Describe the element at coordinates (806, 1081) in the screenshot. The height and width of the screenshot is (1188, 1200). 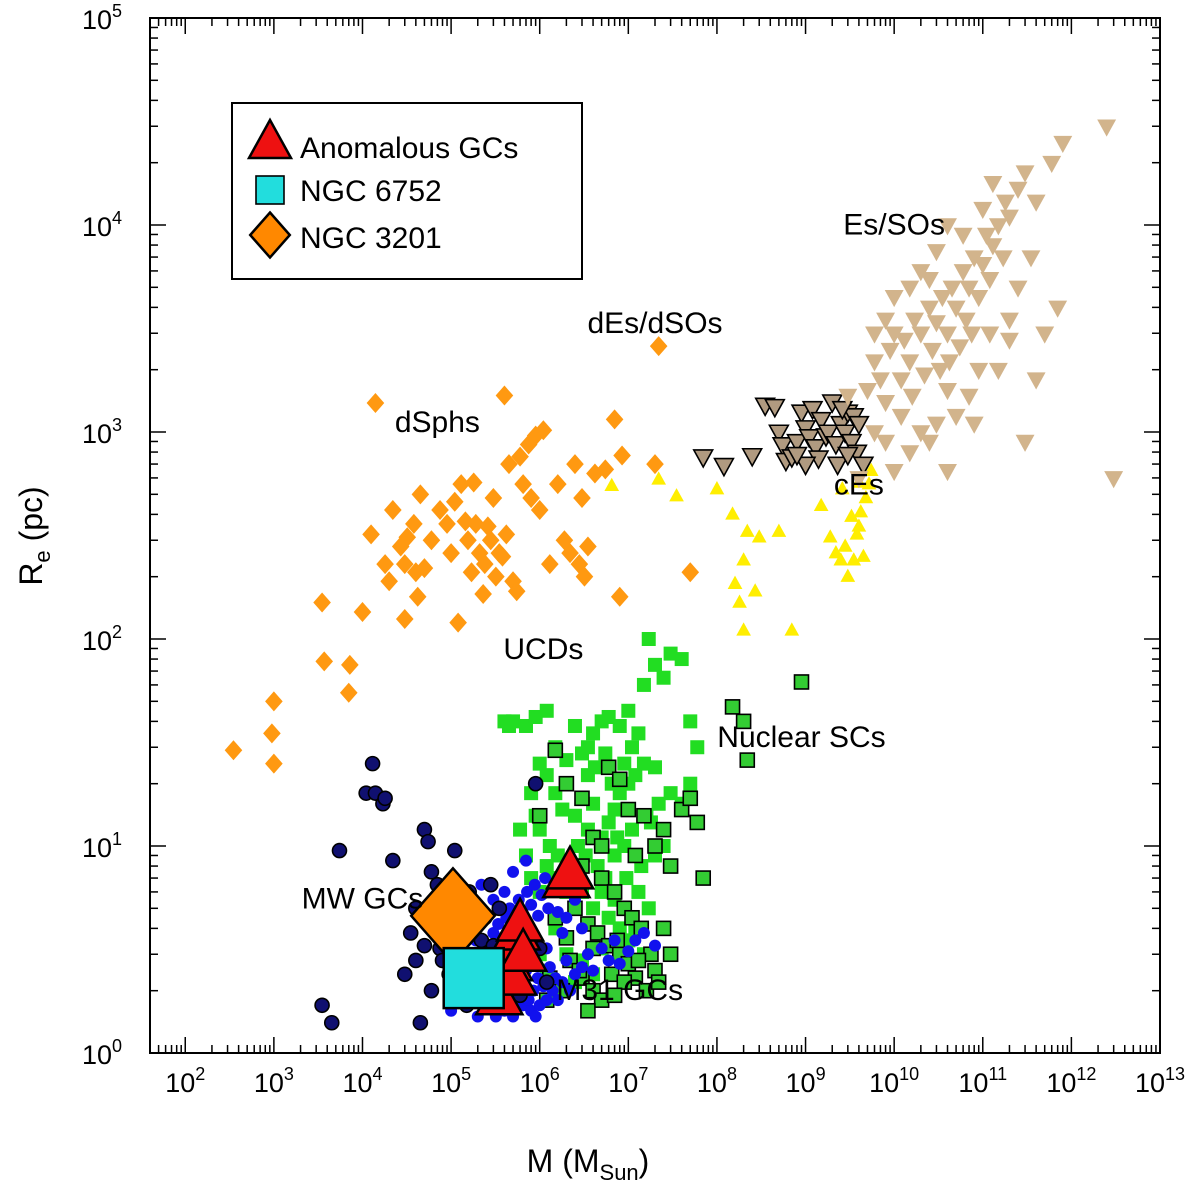
I see `x-tick-label: 109` at that location.